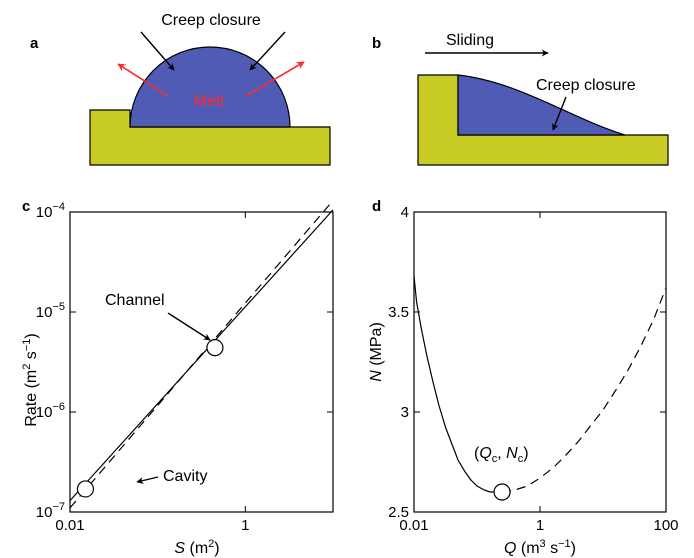  Describe the element at coordinates (398, 312) in the screenshot. I see `y-tick-label: 3.5` at that location.